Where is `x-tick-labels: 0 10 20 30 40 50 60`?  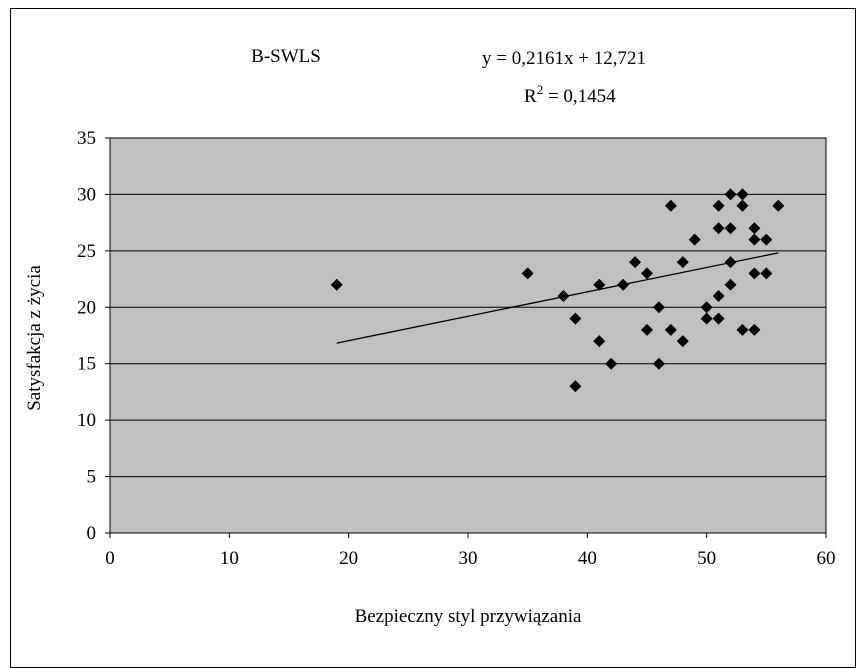
x-tick-labels: 0 10 20 30 40 50 60 is located at coordinates (470, 558).